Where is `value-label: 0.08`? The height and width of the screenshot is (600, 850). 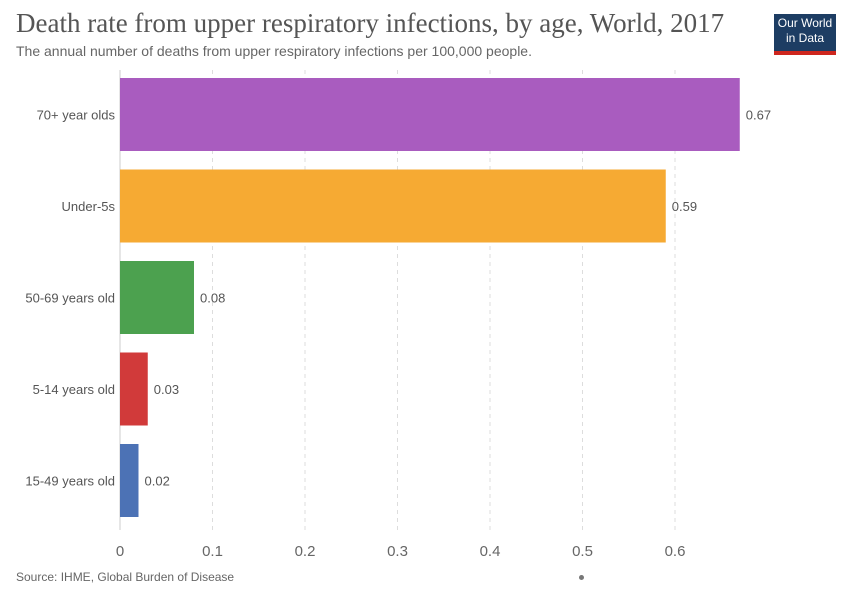 value-label: 0.08 is located at coordinates (212, 298).